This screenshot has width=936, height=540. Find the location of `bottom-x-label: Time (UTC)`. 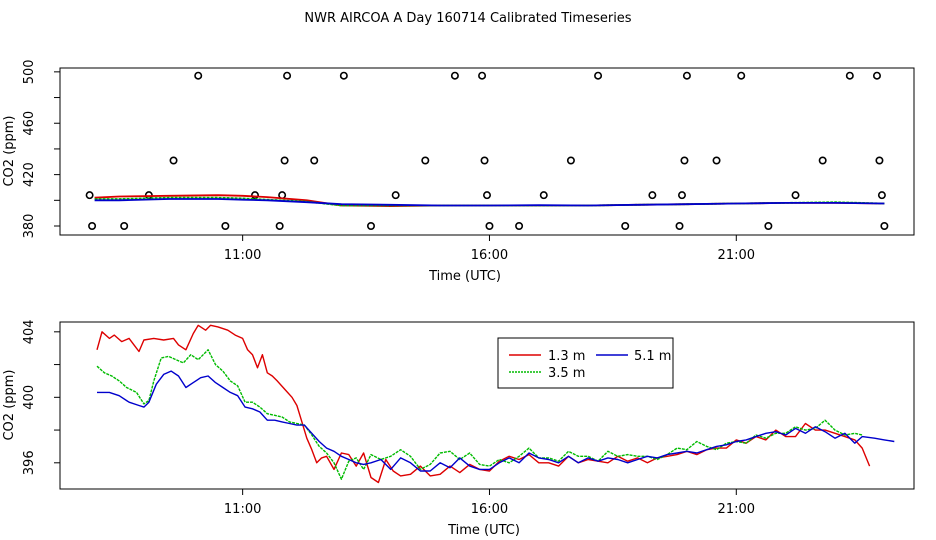

bottom-x-label: Time (UTC) is located at coordinates (483, 530).